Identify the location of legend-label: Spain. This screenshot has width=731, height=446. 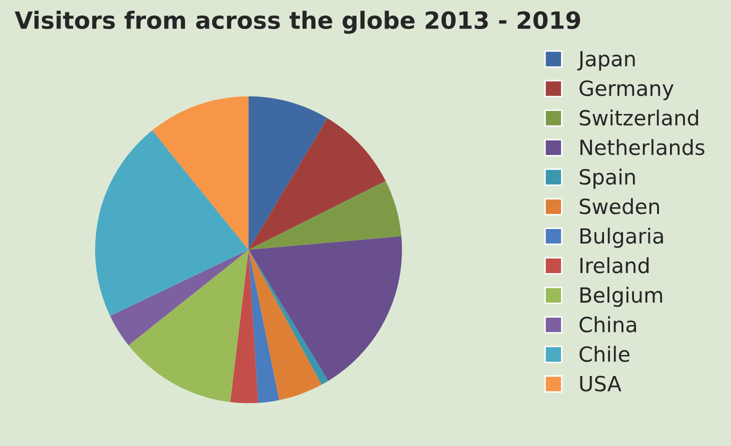
(607, 178).